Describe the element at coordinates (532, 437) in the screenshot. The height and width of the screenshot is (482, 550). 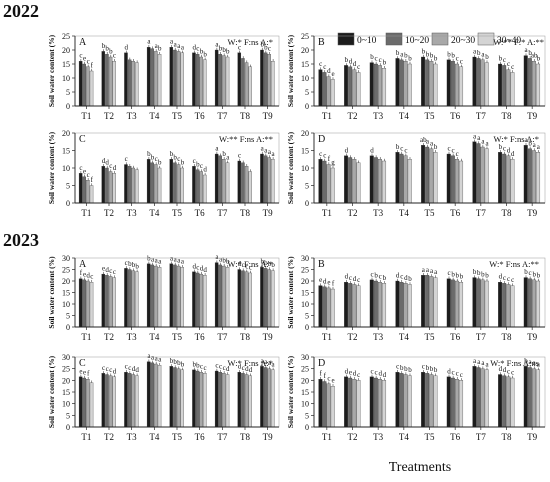
I see `x-tick-label: T9` at that location.